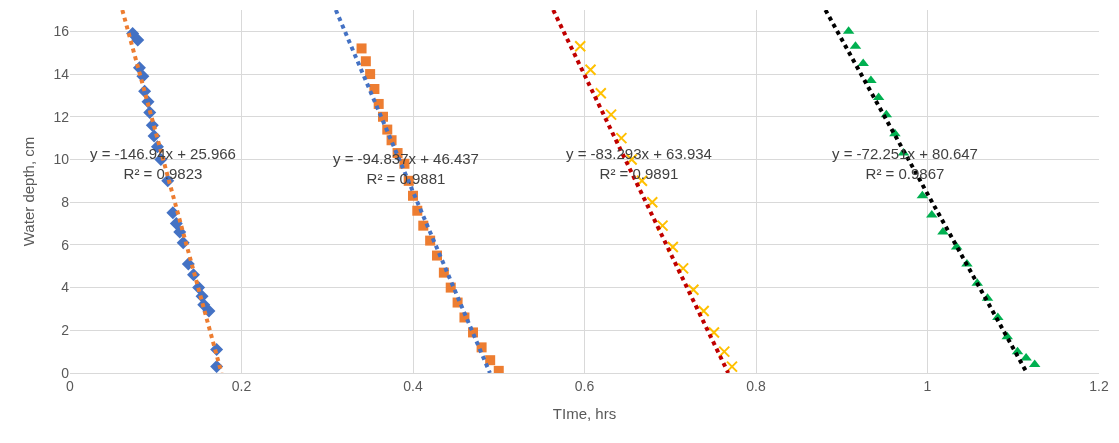 The height and width of the screenshot is (443, 1119). Describe the element at coordinates (65, 244) in the screenshot. I see `y-tick-label: 6` at that location.